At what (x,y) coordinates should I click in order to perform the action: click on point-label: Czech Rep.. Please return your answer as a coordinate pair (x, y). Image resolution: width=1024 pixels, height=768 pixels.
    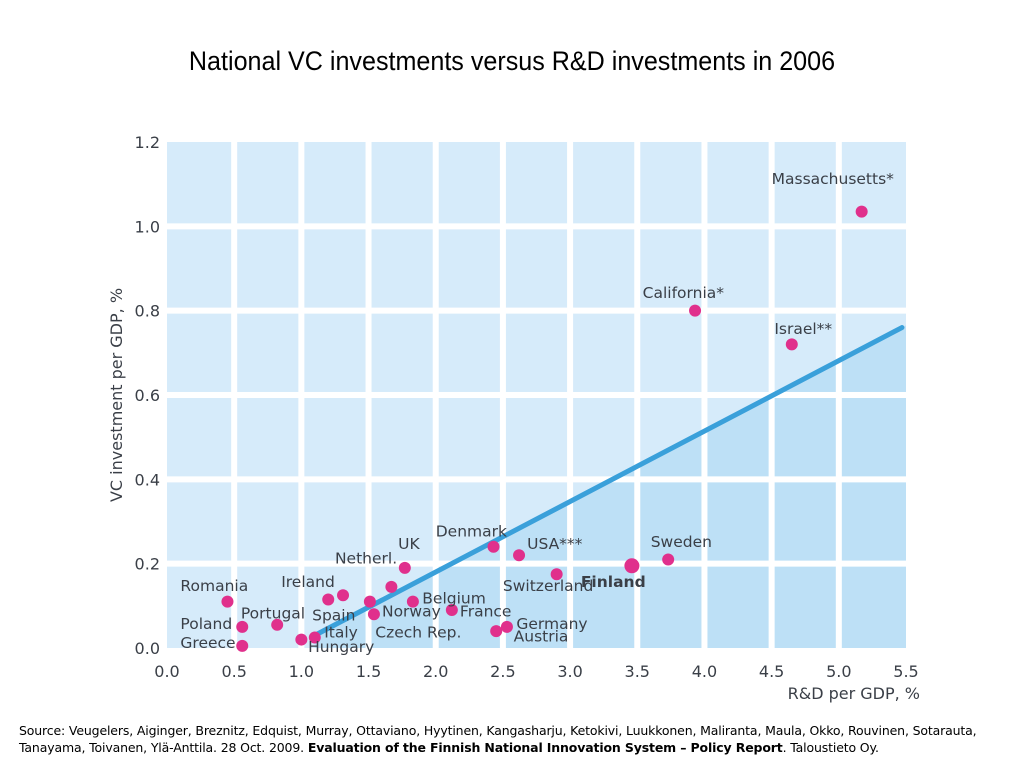
    Looking at the image, I should click on (418, 632).